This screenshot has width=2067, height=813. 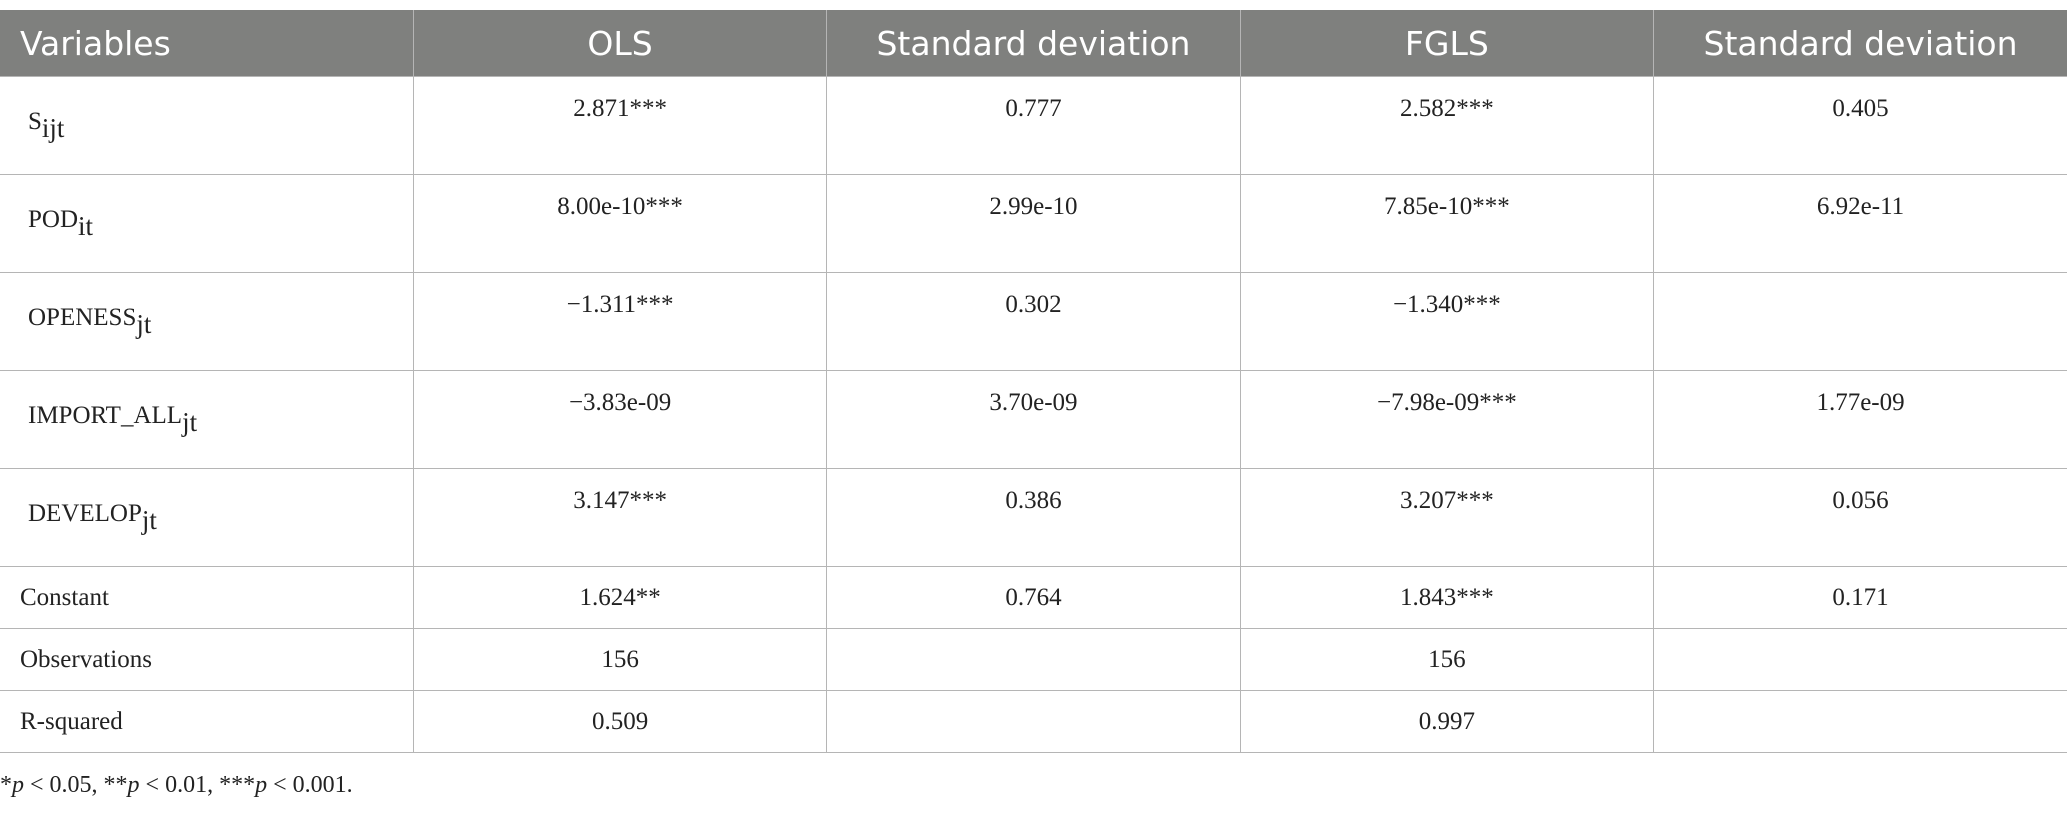 I want to click on value-cell: 2.871***, so click(x=620, y=125).